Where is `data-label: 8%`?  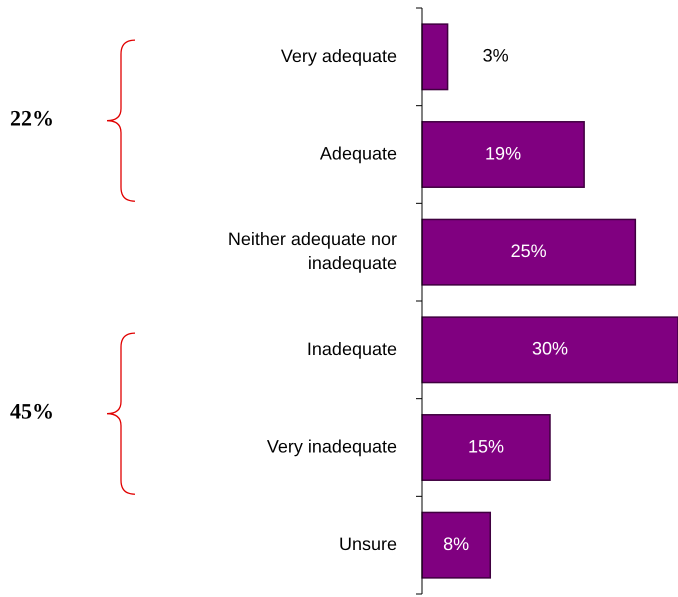
data-label: 8% is located at coordinates (456, 544).